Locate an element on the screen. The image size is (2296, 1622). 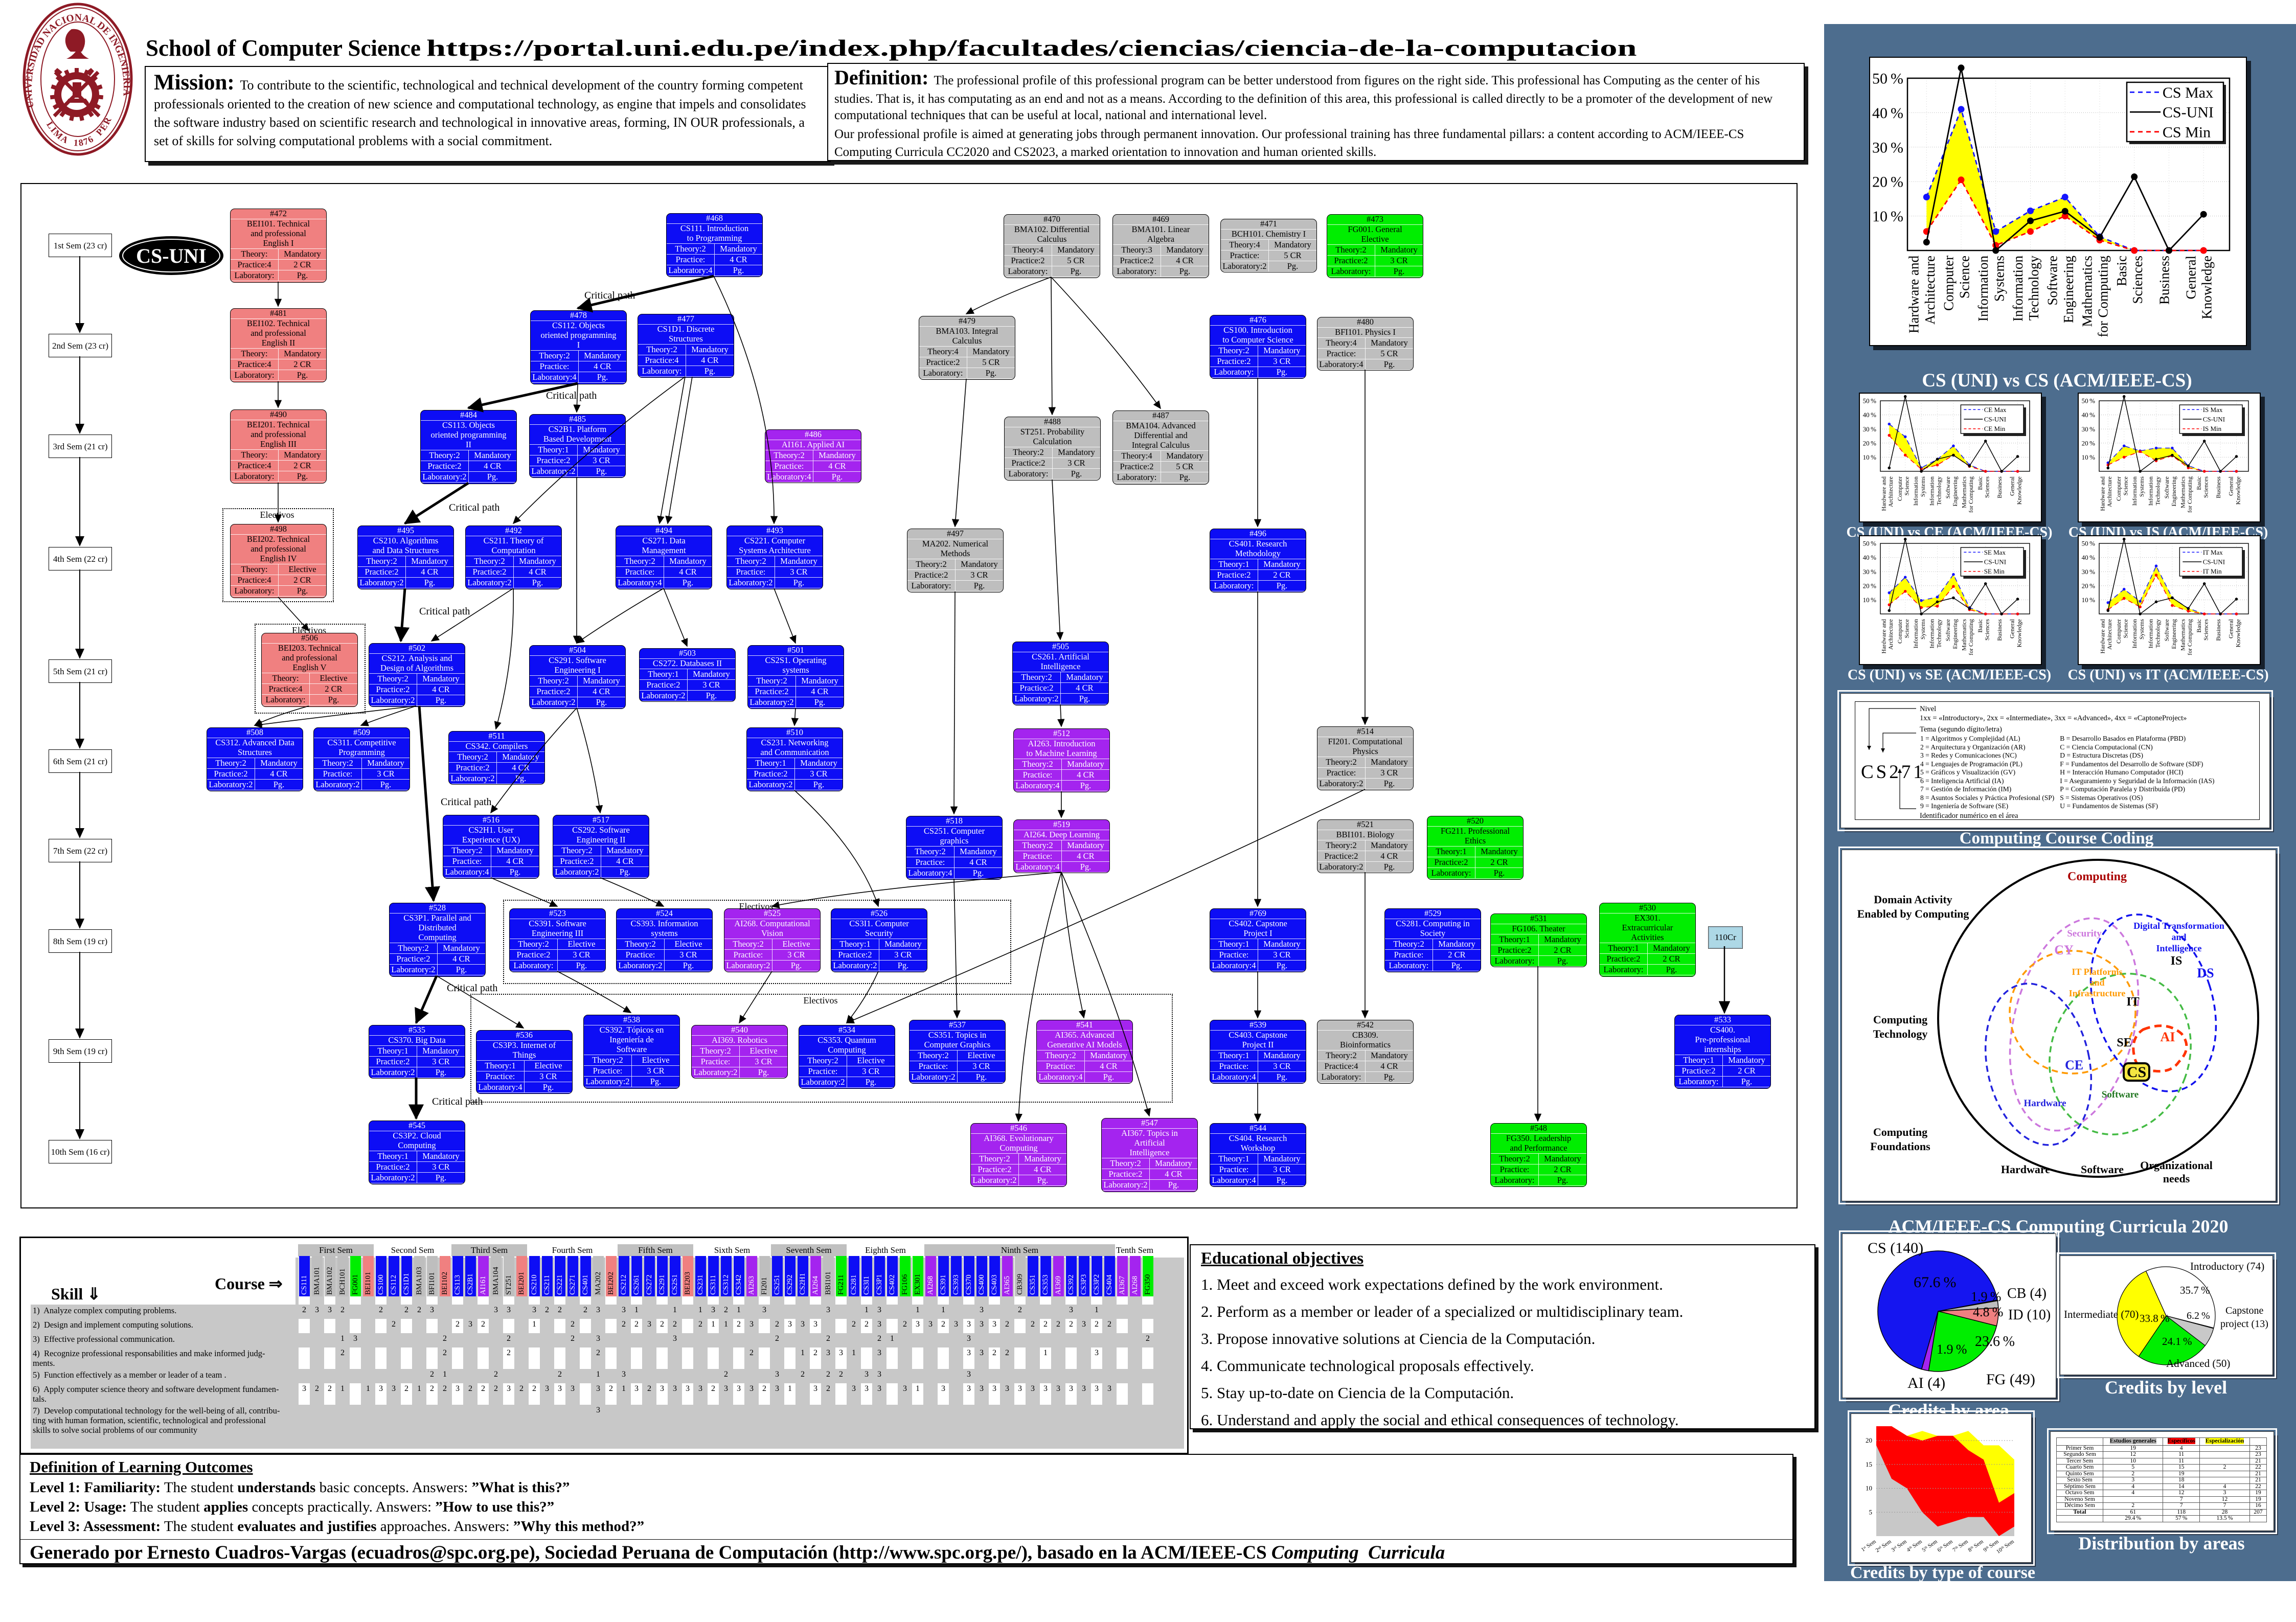
svg-text: 1.9 % is located at coordinates (1986, 1296).